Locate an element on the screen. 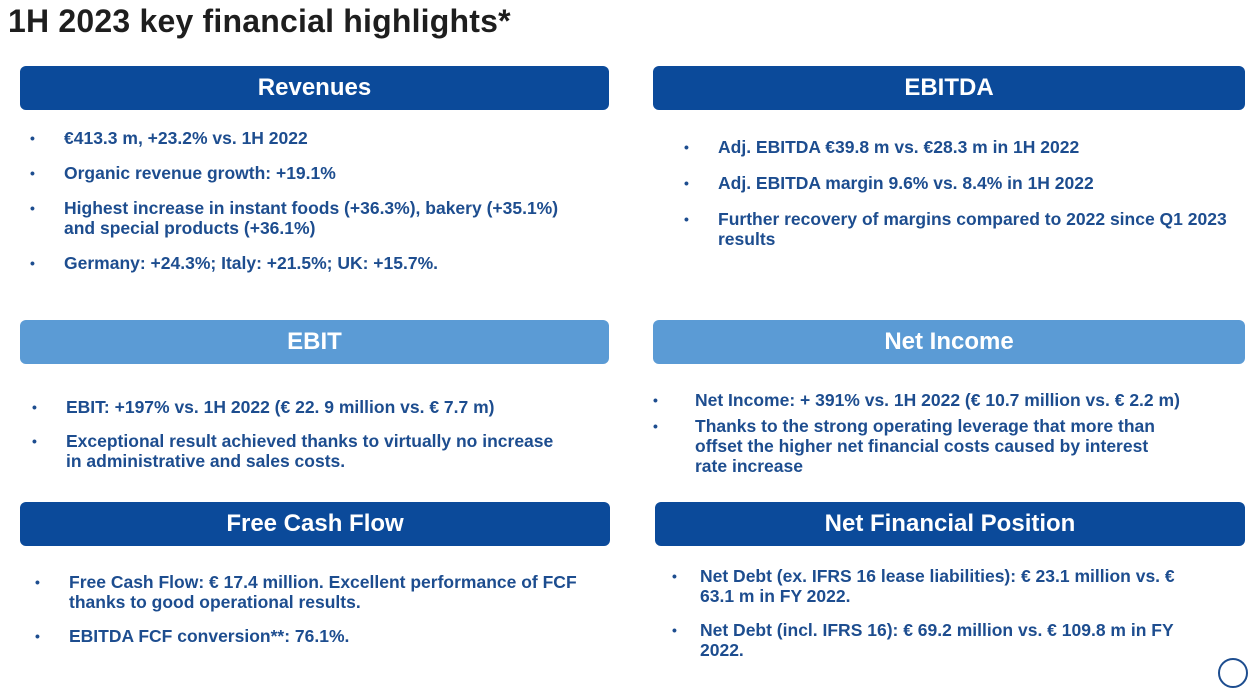 Image resolution: width=1254 pixels, height=688 pixels. revenues-header: Revenues is located at coordinates (314, 88).